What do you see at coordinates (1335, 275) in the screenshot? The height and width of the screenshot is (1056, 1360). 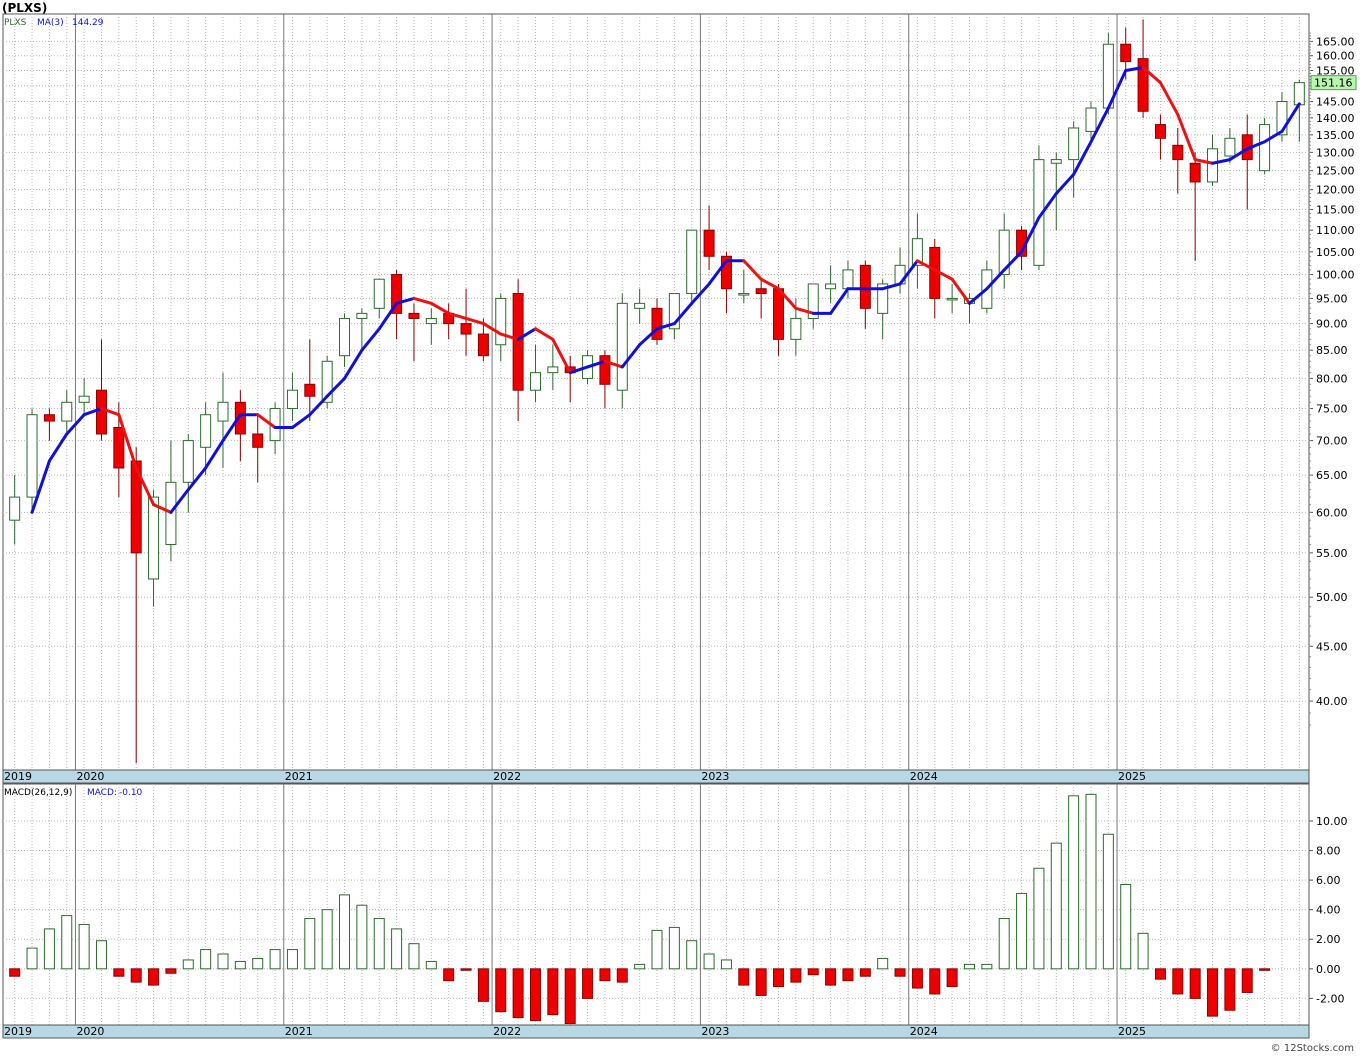 I see `price-tick-label: 100.00` at bounding box center [1335, 275].